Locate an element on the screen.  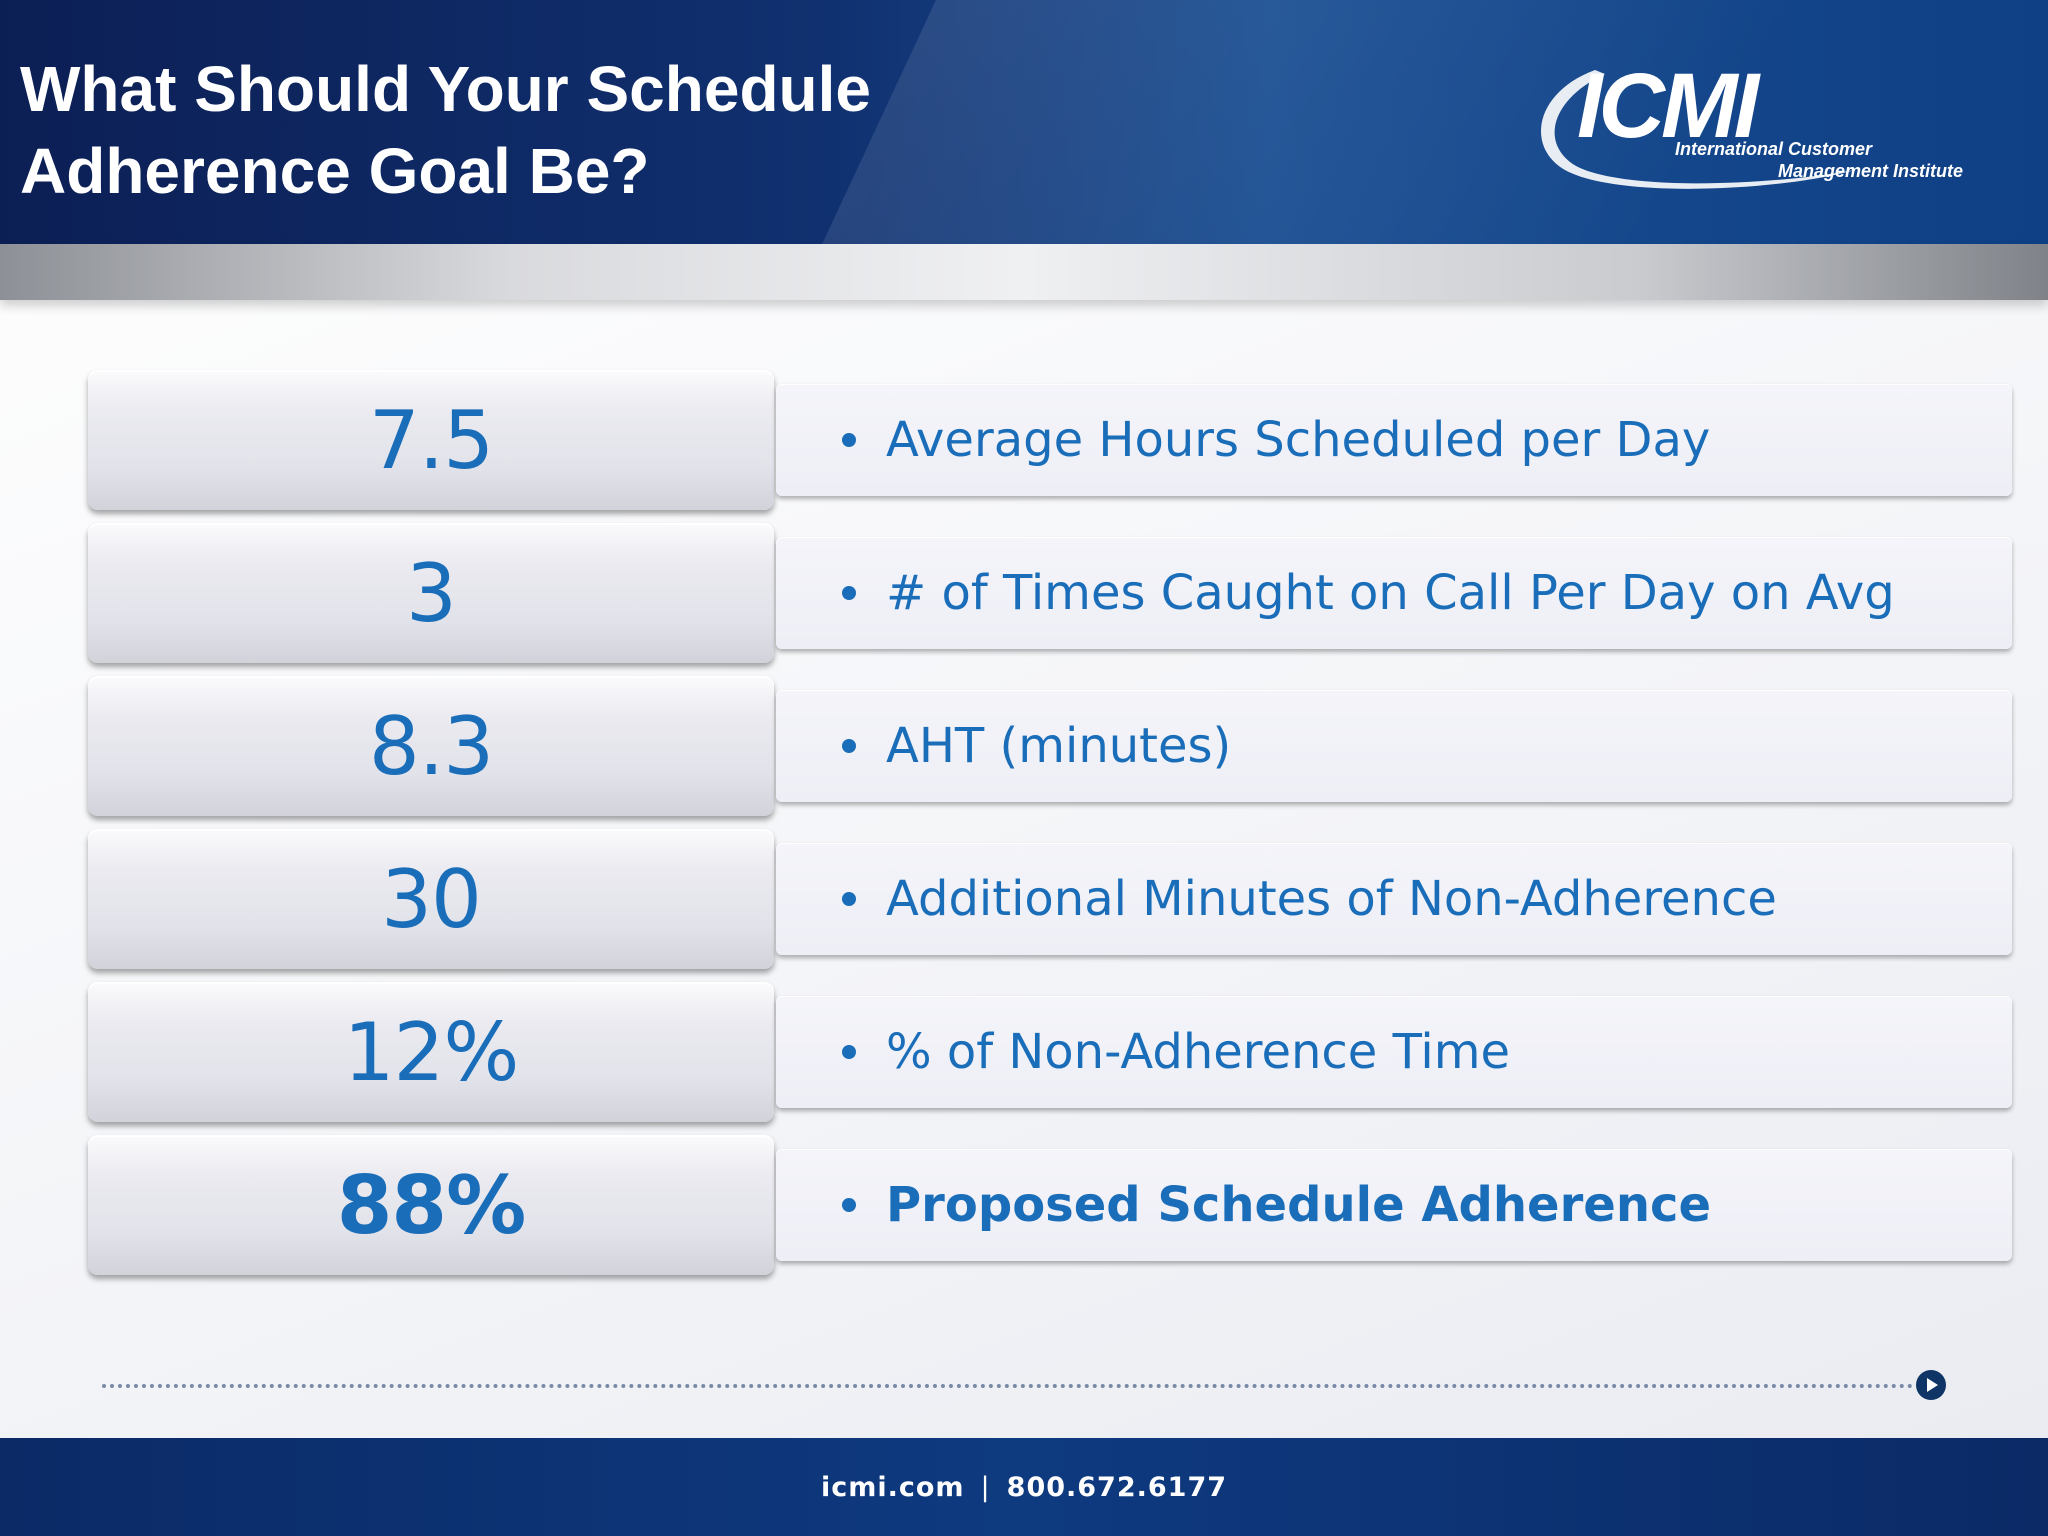
metric-value: 8.3 is located at coordinates (431, 746).